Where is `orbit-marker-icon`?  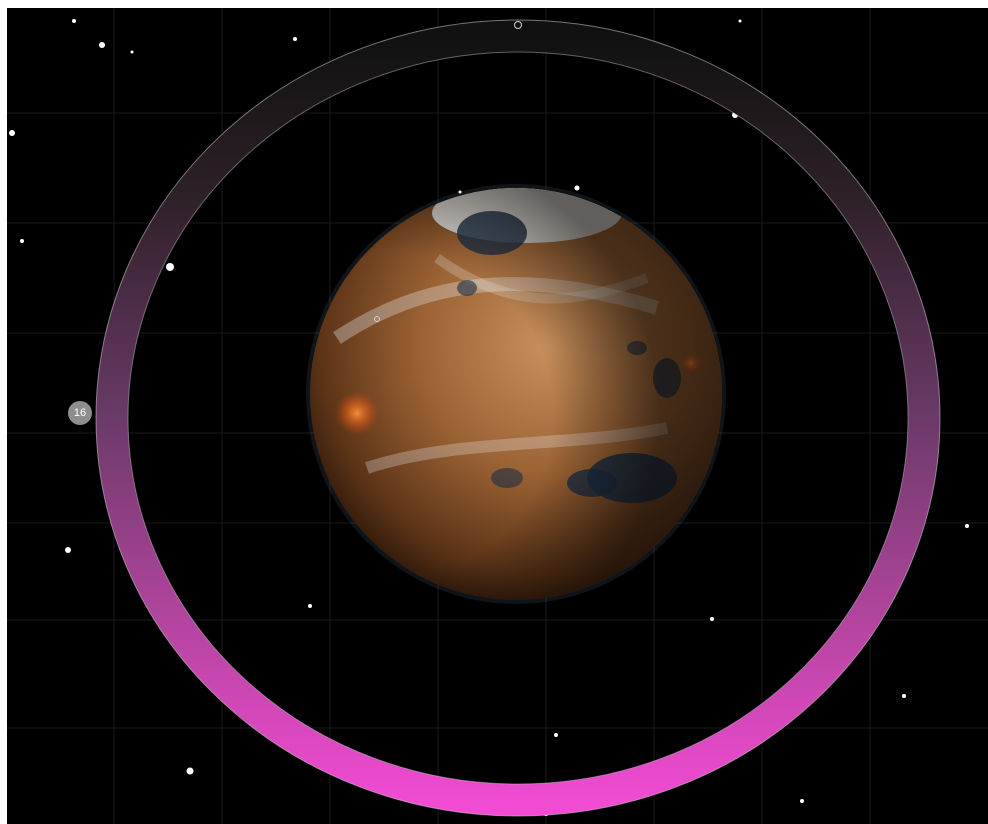
orbit-marker-icon is located at coordinates (518, 25).